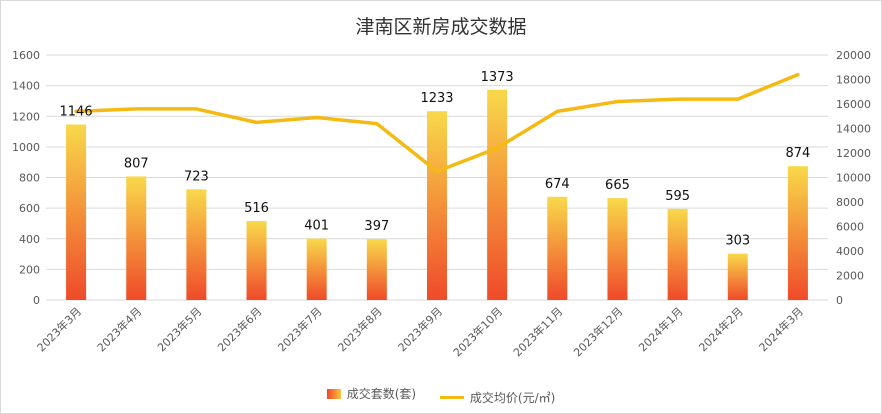 Image resolution: width=882 pixels, height=414 pixels. I want to click on y-tick-label: 400, so click(29, 239).